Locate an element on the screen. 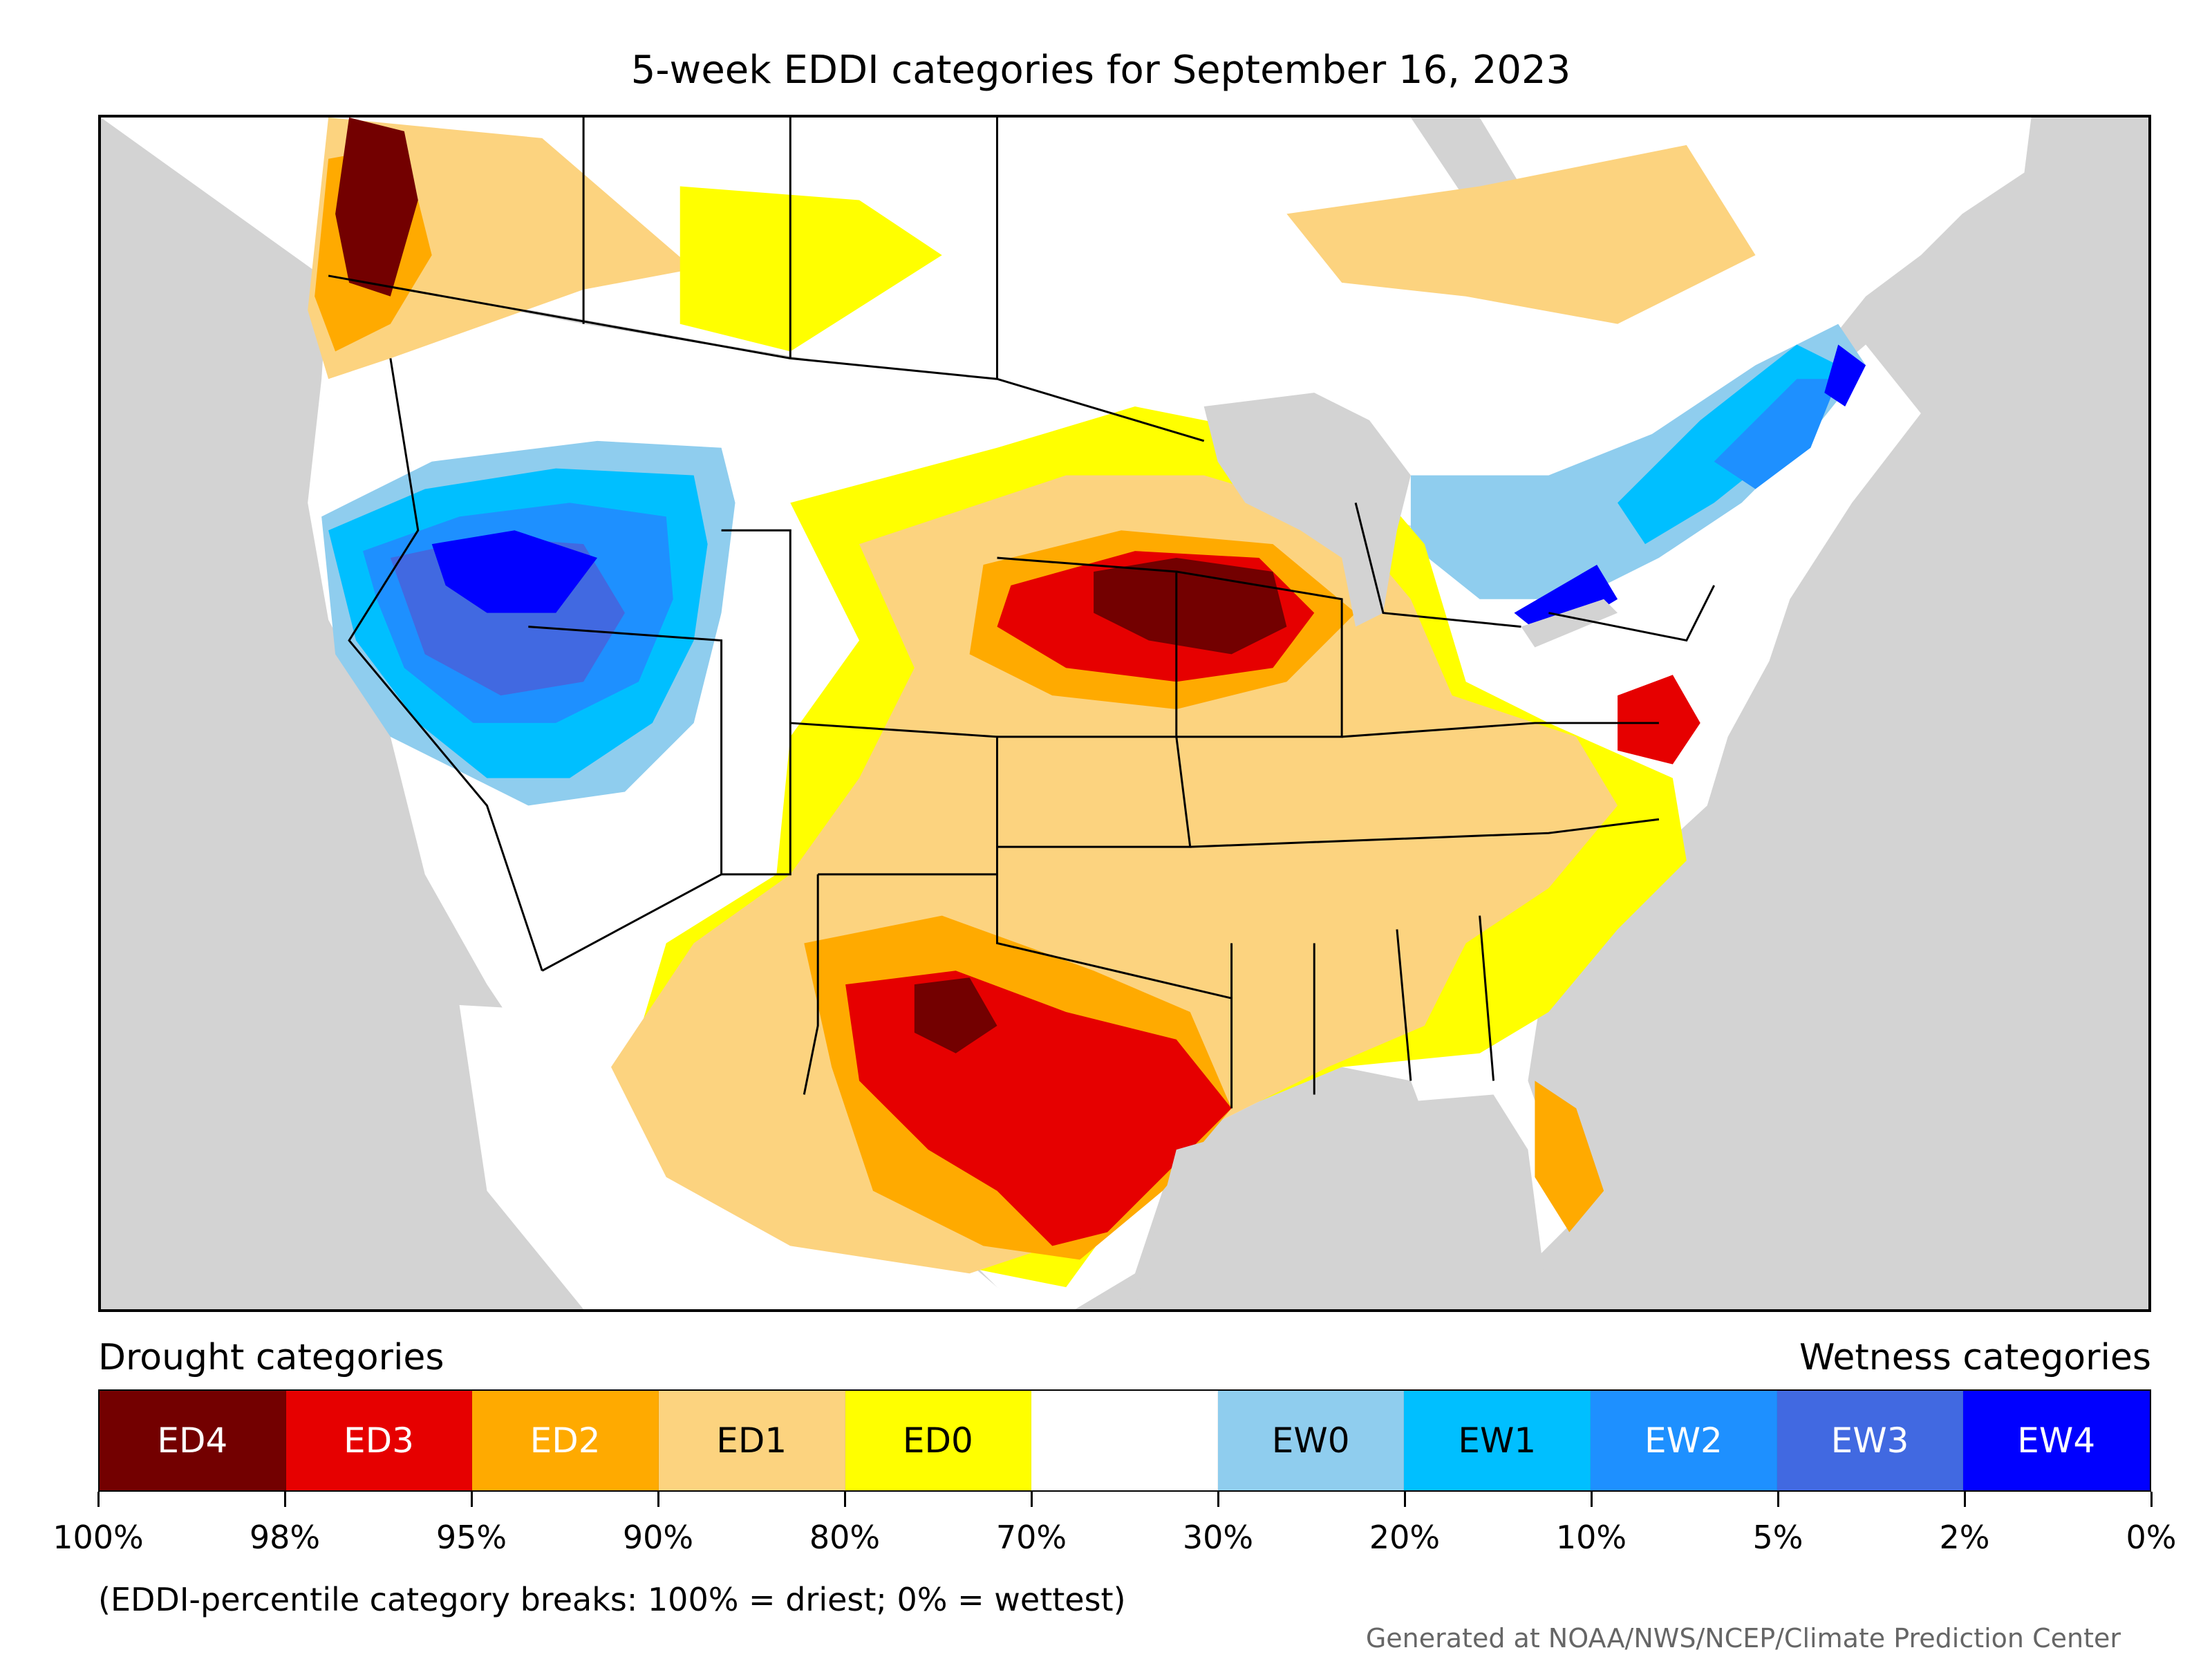  legend-cell-ed4: ED4 is located at coordinates (193, 1441).